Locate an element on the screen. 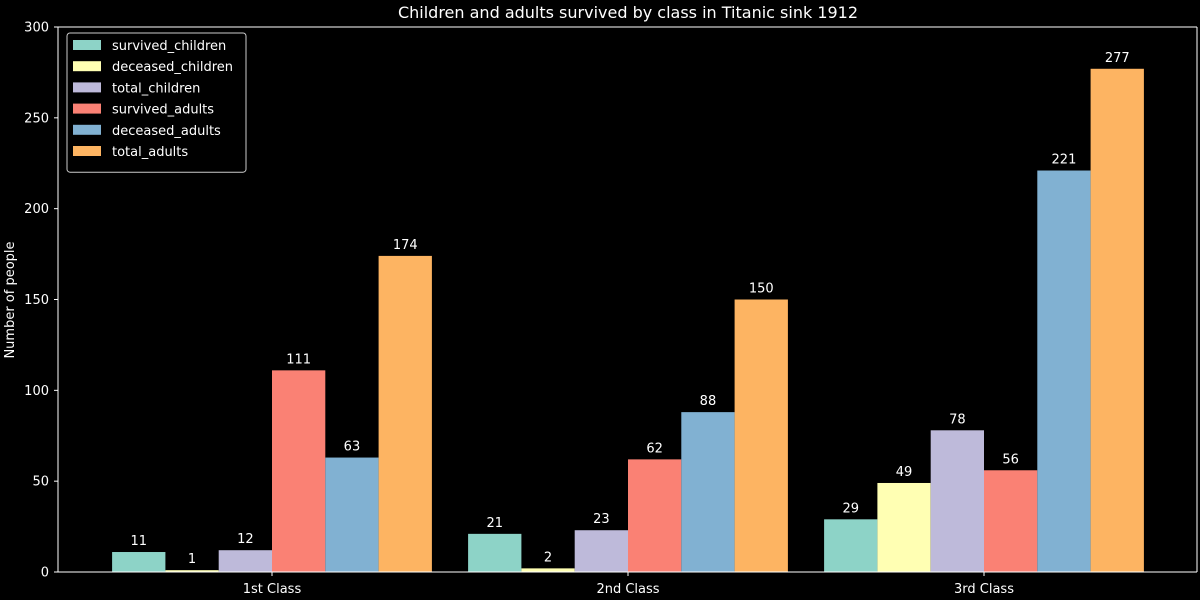  legend-box is located at coordinates (156, 102).